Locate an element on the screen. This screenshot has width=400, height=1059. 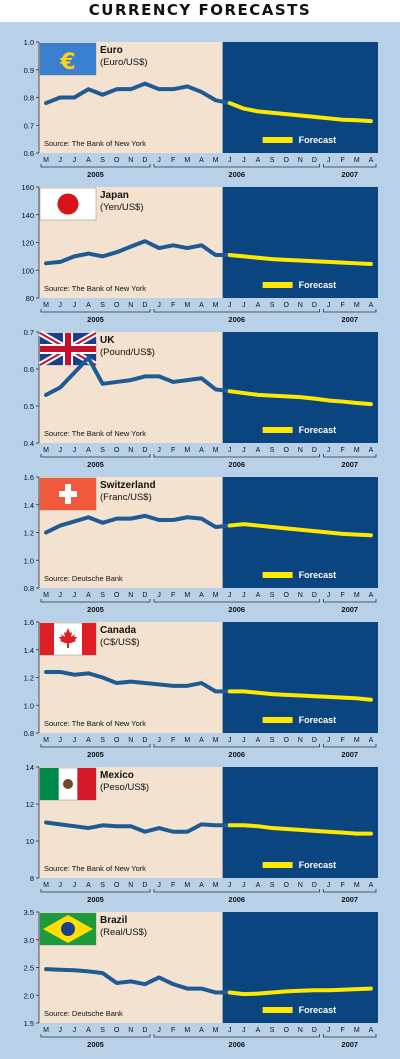
series-line-forecast is located at coordinates (300, 530).